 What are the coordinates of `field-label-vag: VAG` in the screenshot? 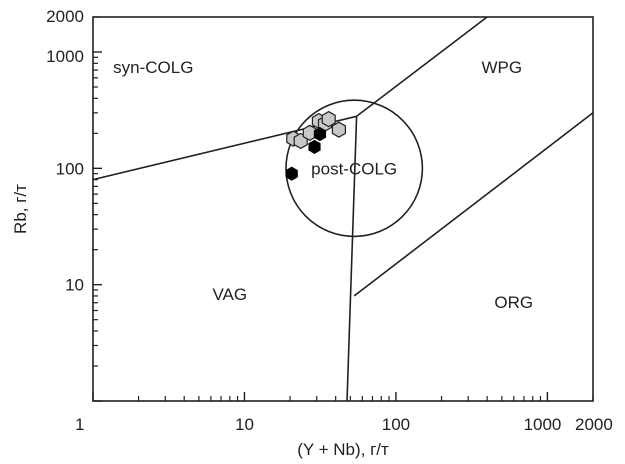 It's located at (229, 294).